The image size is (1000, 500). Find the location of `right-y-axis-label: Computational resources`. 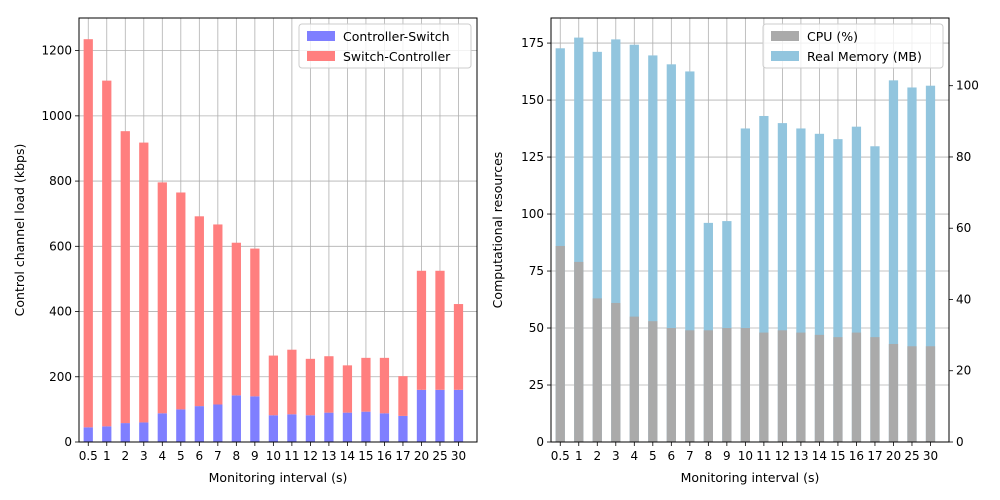

right-y-axis-label: Computational resources is located at coordinates (497, 230).